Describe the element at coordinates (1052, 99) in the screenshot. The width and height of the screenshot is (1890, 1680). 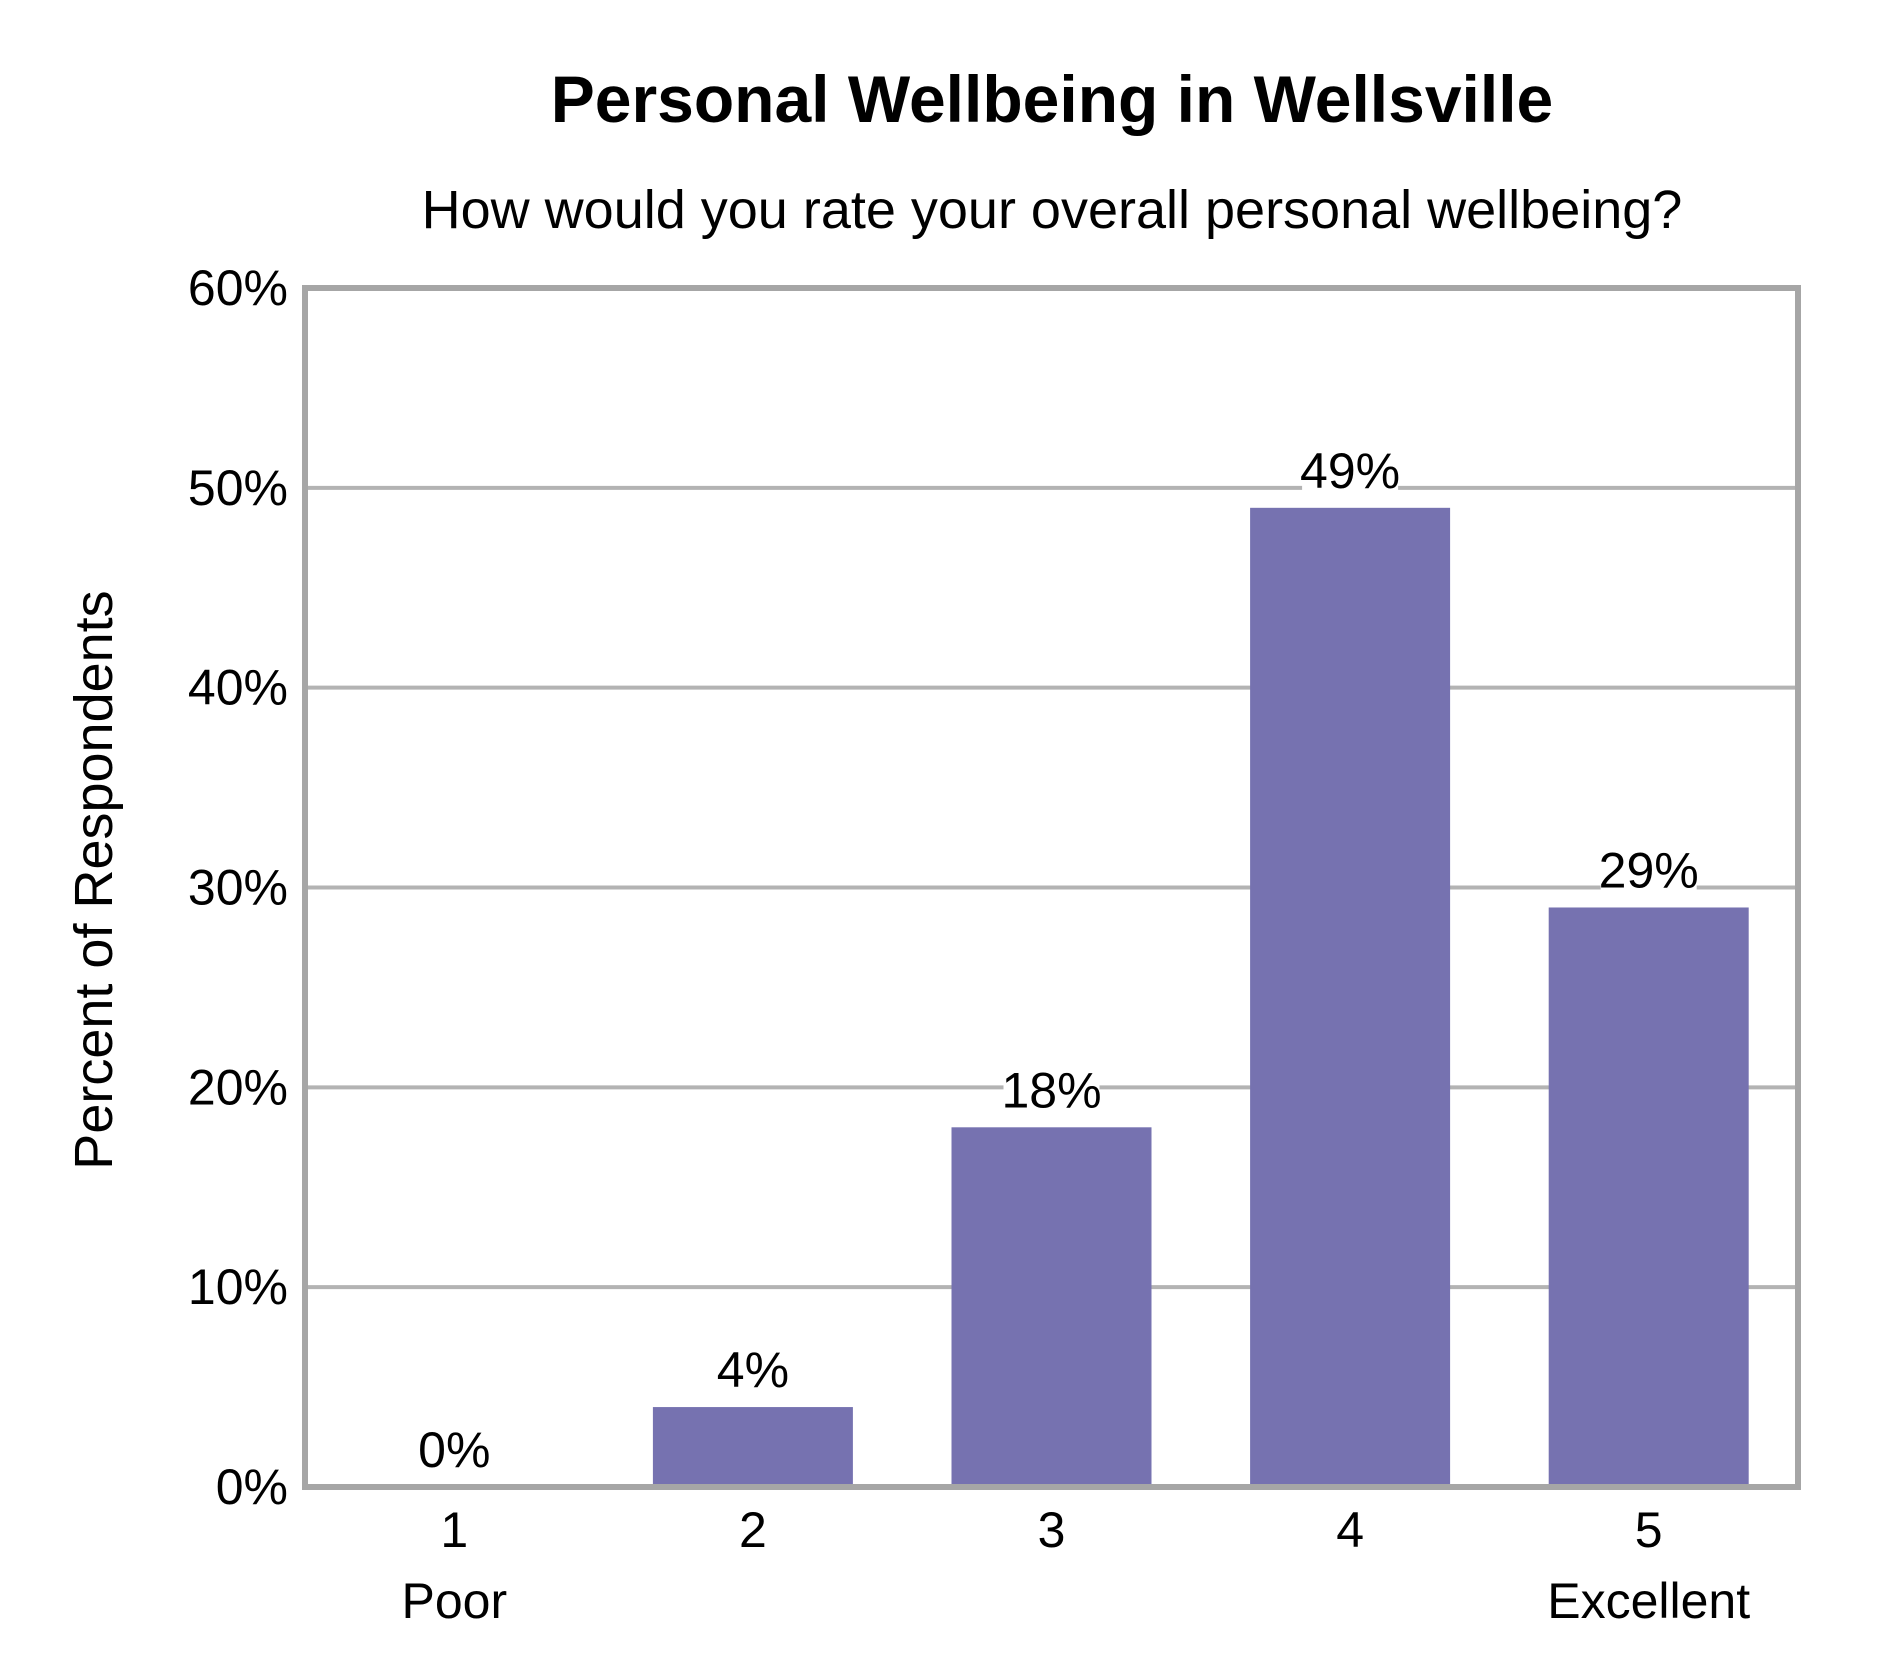
I see `chart-title: Personal Wellbeing in Wellsville` at that location.